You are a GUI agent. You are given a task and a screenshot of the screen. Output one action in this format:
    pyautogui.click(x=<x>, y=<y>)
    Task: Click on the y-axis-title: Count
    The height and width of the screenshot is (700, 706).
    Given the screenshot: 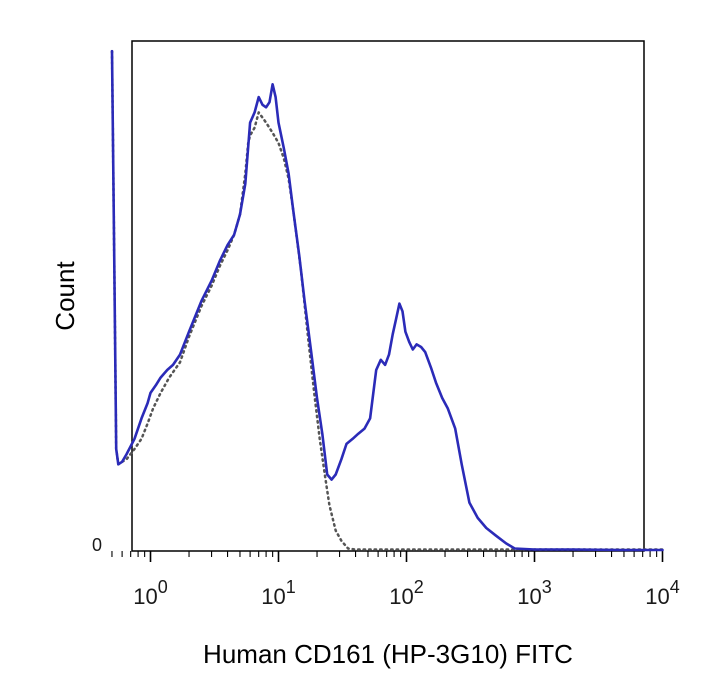 What is the action you would take?
    pyautogui.click(x=65, y=296)
    